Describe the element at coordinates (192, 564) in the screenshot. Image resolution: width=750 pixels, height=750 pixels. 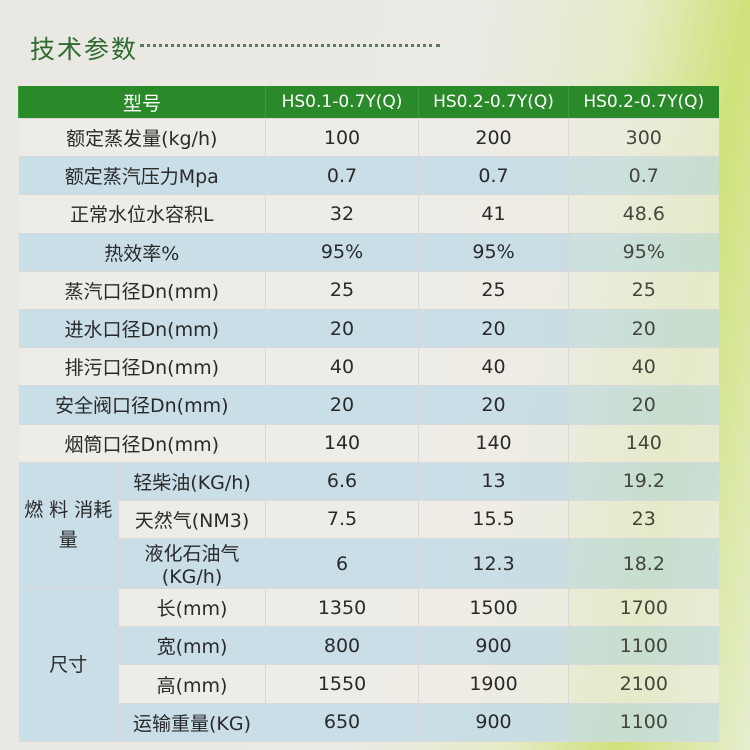
I see `row-label: 液化石油气(KG/h)` at that location.